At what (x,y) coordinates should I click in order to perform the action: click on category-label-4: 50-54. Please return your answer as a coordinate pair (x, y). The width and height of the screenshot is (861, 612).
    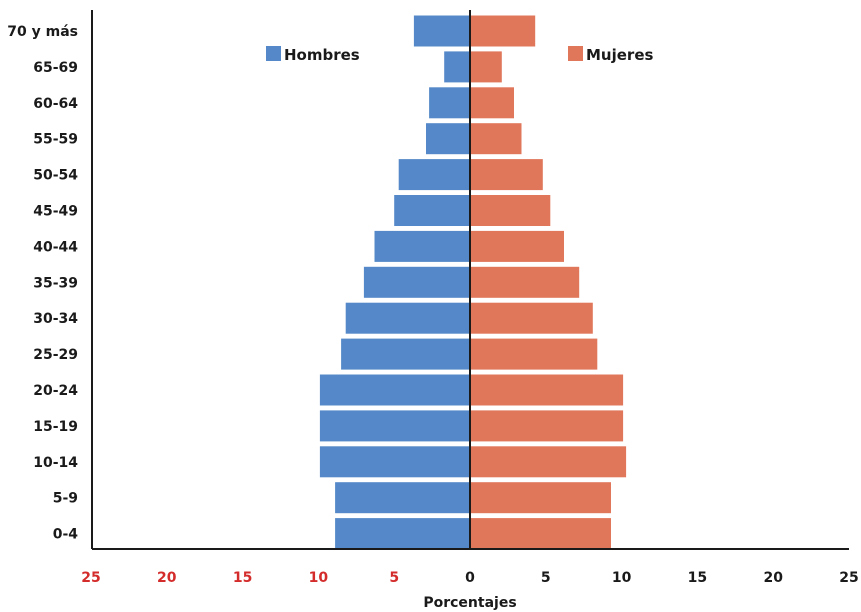
    Looking at the image, I should click on (55, 176).